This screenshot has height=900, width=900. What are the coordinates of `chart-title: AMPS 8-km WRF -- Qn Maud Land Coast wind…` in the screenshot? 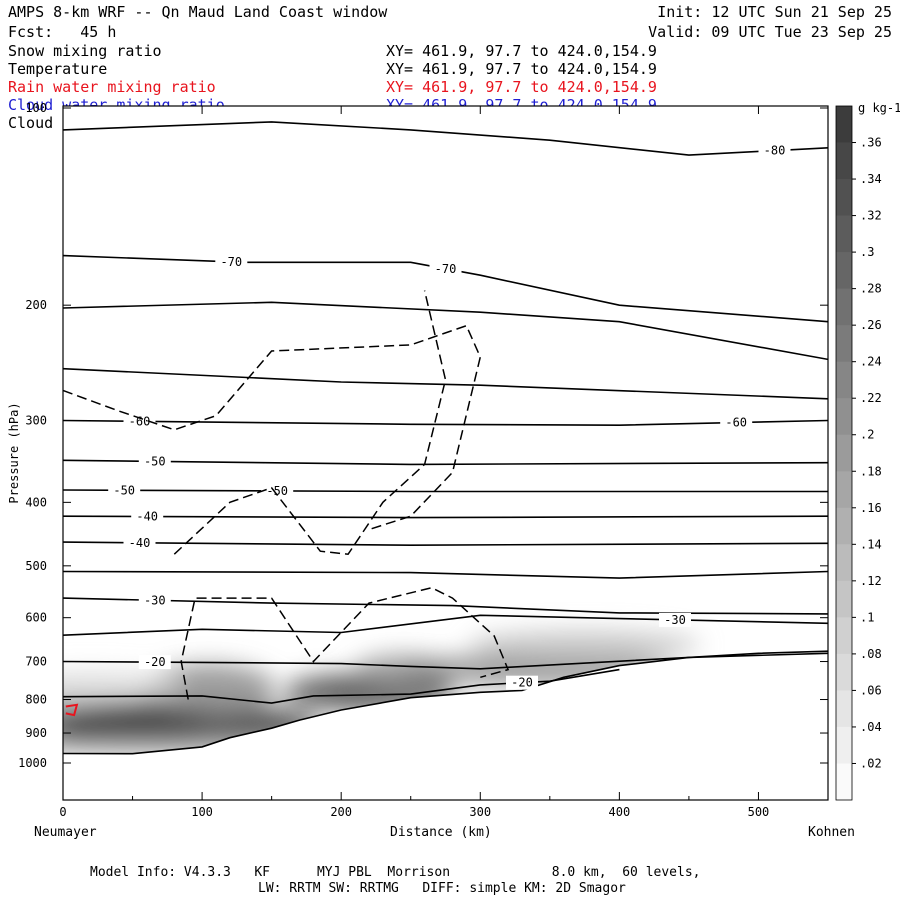 It's located at (198, 12).